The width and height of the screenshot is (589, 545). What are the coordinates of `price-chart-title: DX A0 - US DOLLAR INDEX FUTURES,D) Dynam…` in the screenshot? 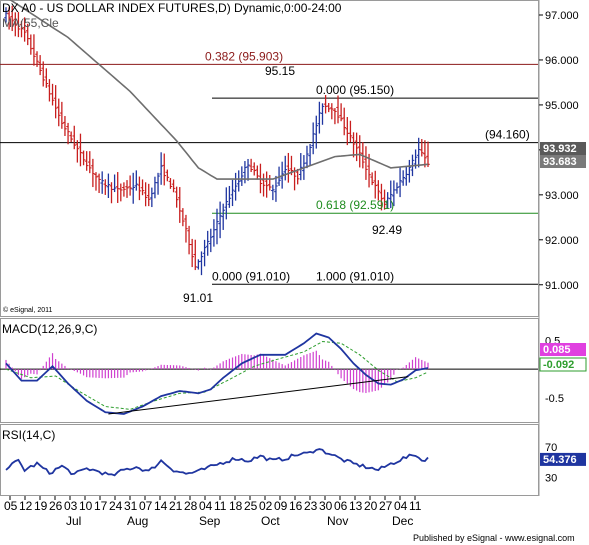 It's located at (172, 8).